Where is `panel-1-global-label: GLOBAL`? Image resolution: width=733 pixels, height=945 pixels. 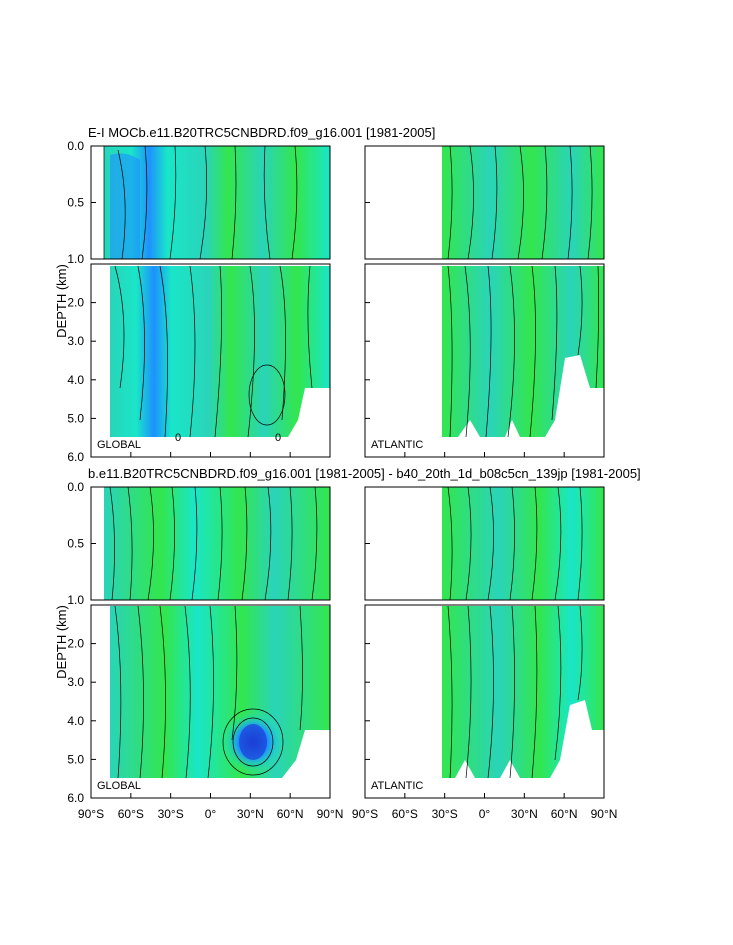
panel-1-global-label: GLOBAL is located at coordinates (119, 445).